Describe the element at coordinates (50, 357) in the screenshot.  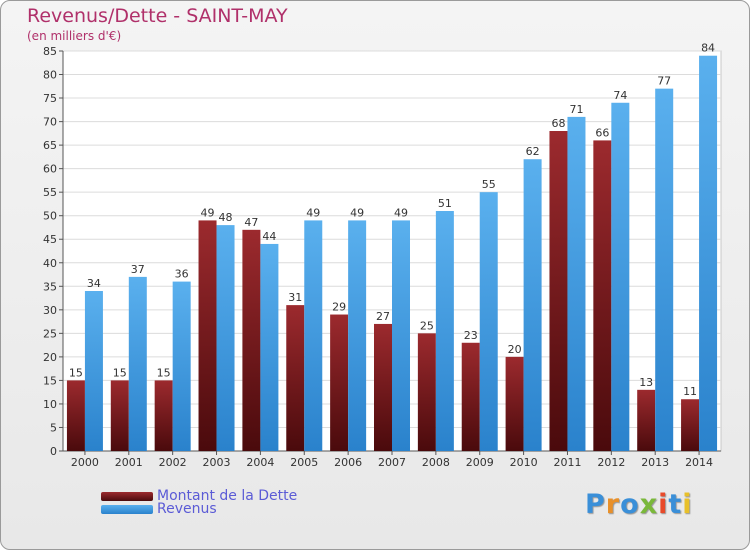
I see `y-tick-label: 20` at that location.